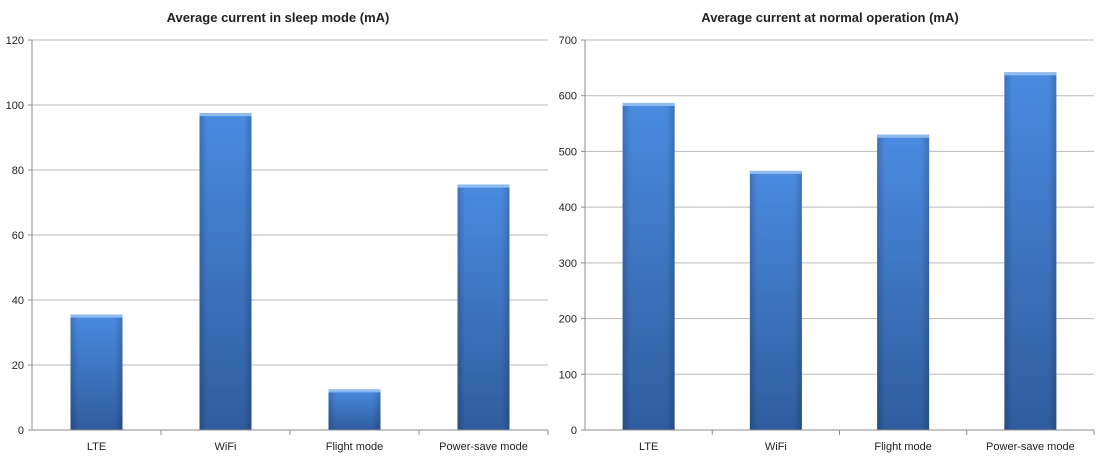 The width and height of the screenshot is (1099, 471). Describe the element at coordinates (15, 41) in the screenshot. I see `y-tick-label: 120` at that location.